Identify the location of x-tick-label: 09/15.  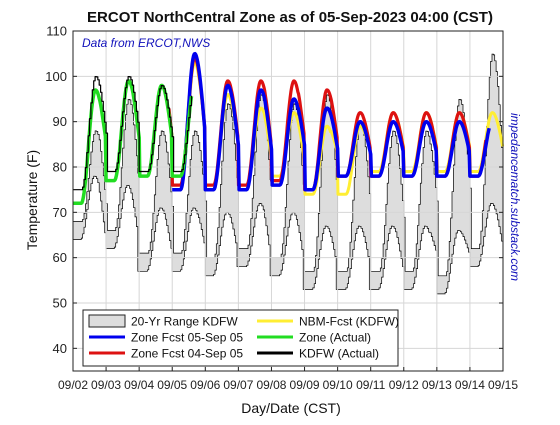
(503, 385).